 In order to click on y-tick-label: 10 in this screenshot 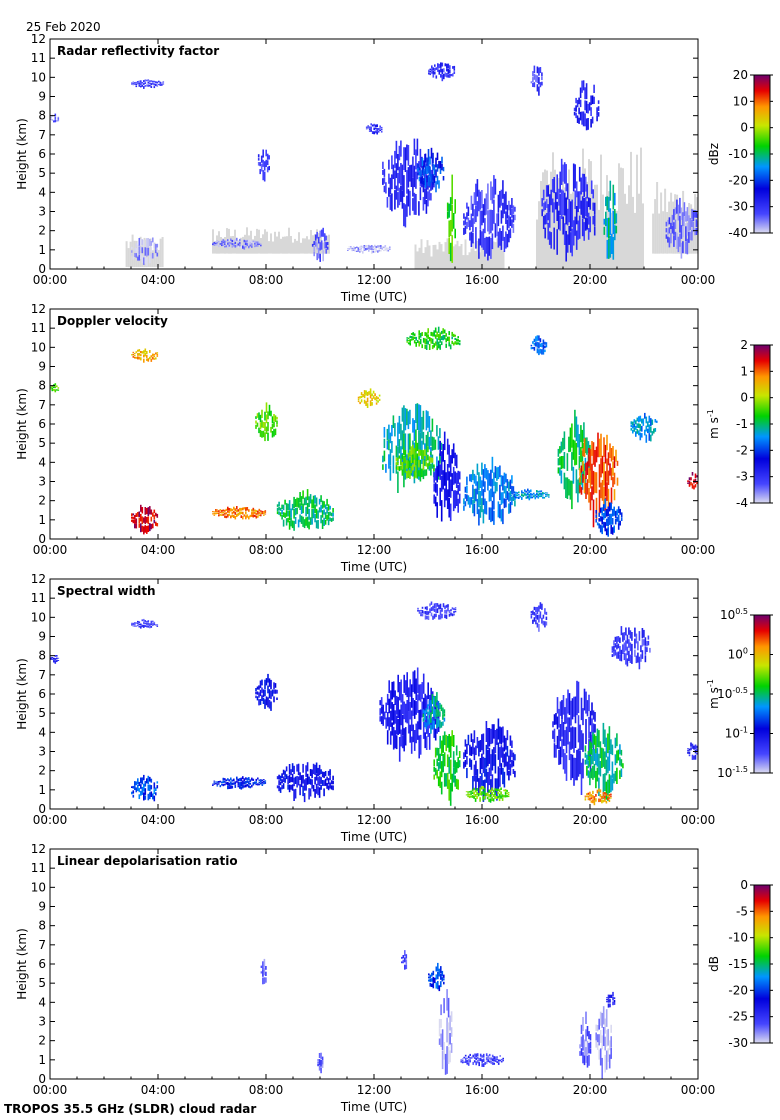, I will do `click(38, 347)`.